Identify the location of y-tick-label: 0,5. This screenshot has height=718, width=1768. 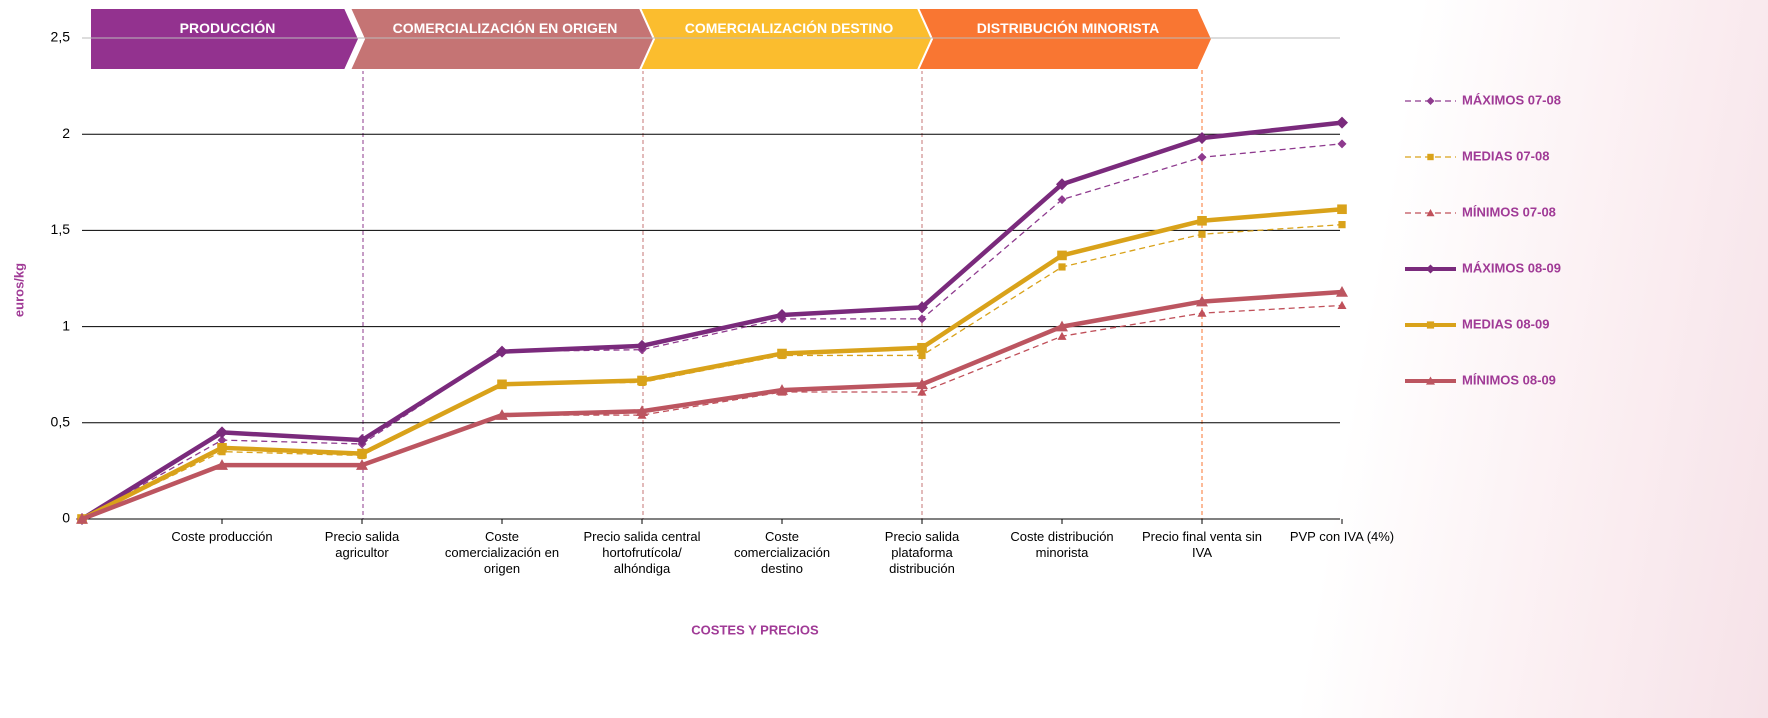
(61, 422).